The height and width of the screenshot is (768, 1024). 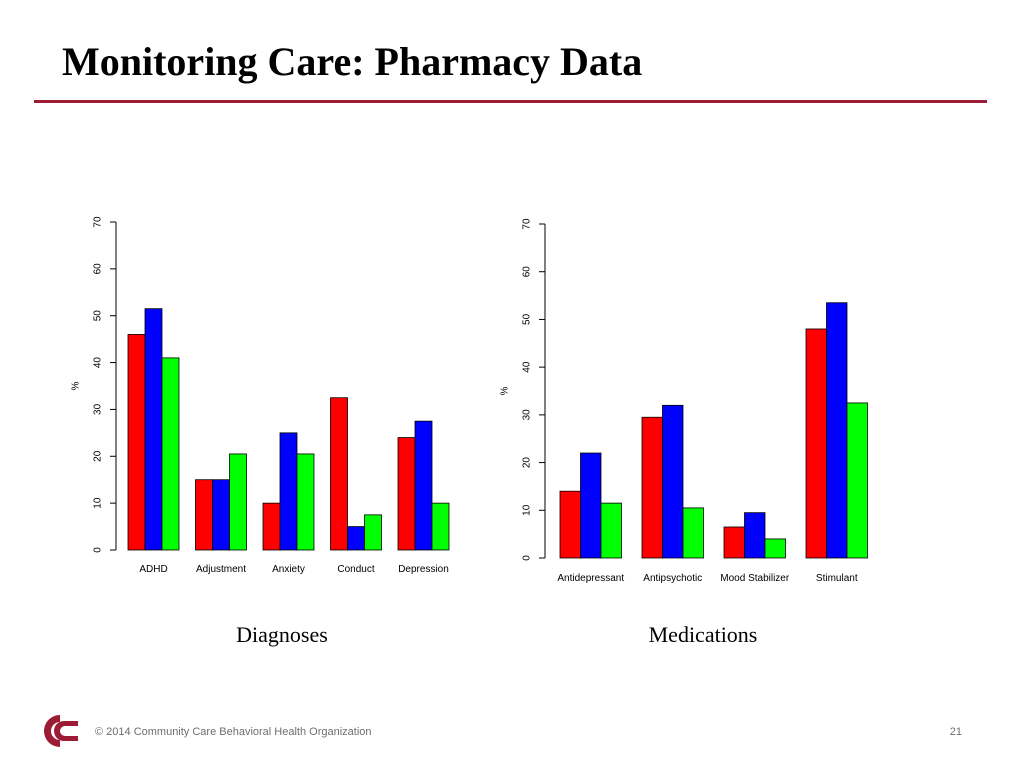 I want to click on category-label: Antidepressant, so click(x=590, y=578).